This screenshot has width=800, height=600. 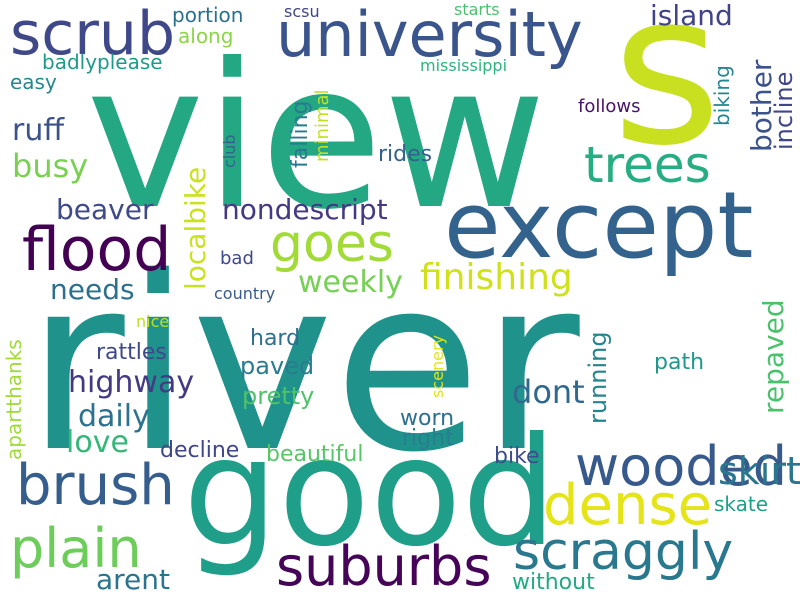 I want to click on word-suburbs: suburbs, so click(x=384, y=566).